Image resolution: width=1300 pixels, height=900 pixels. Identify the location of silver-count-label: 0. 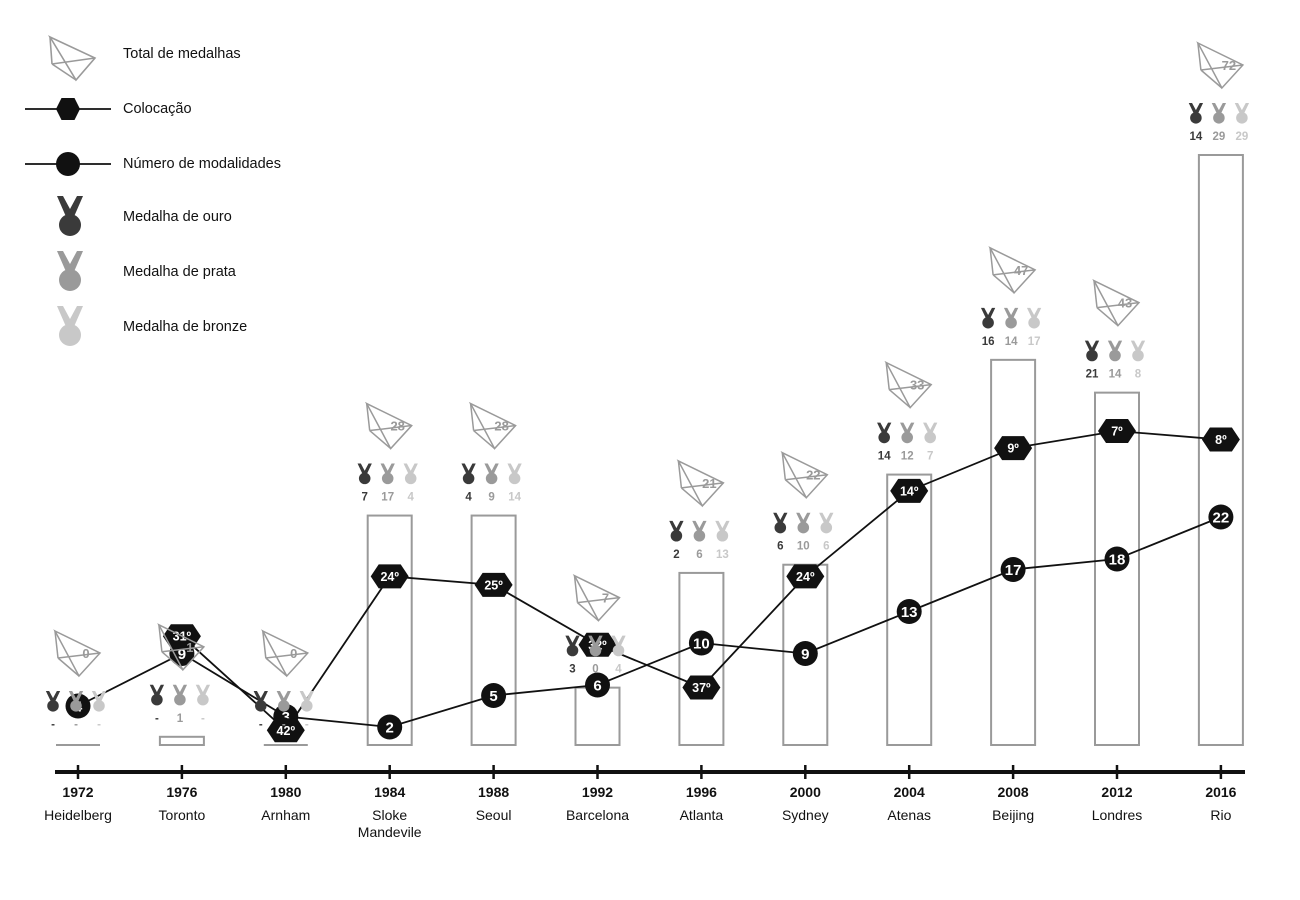
(595, 670).